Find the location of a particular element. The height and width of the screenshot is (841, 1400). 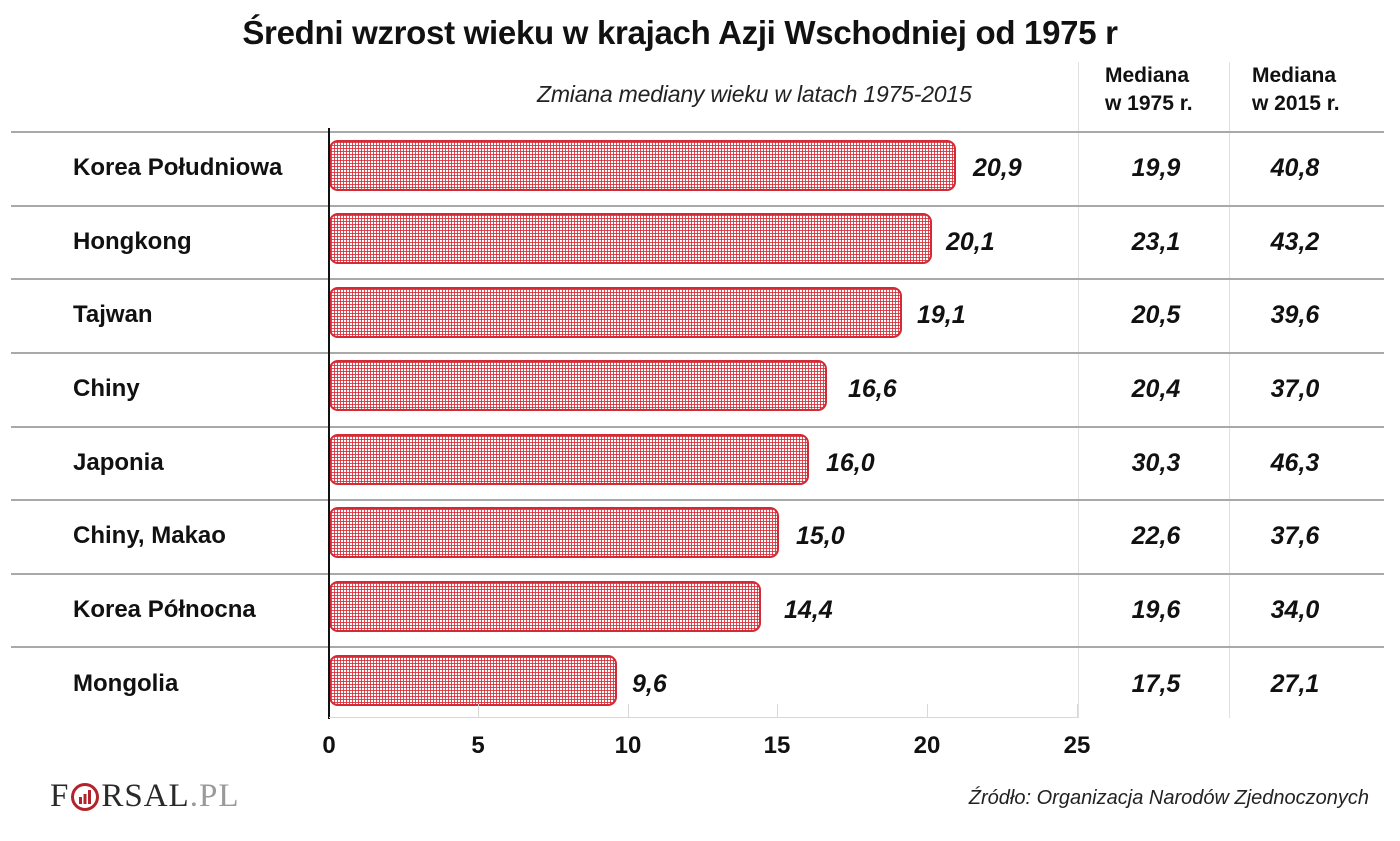

median-2015-cell: 27,1 is located at coordinates (1295, 684).